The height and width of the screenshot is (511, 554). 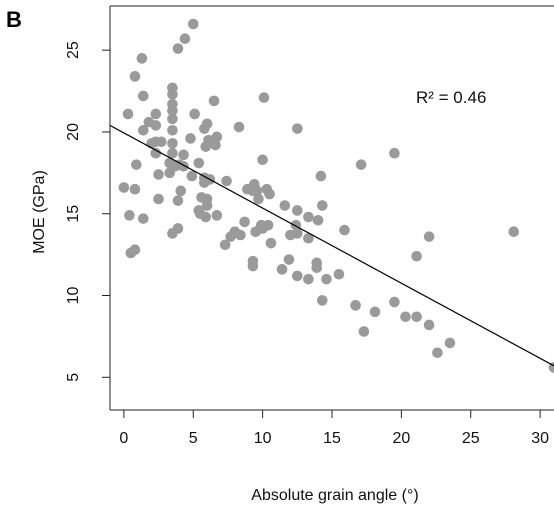 What do you see at coordinates (471, 438) in the screenshot?
I see `x-tick-label: 25` at bounding box center [471, 438].